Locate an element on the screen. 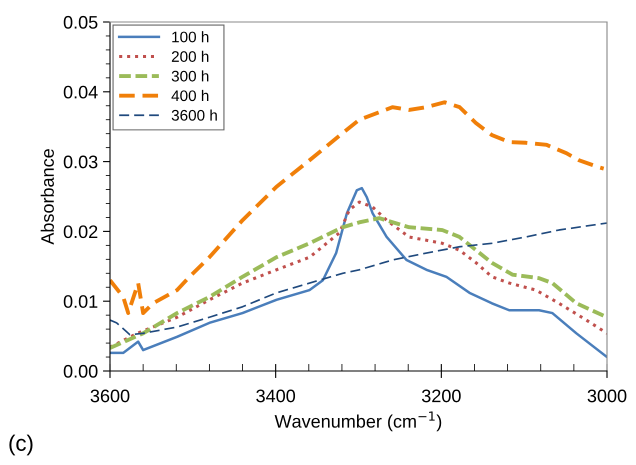 The image size is (636, 465). legend-label: 200 h is located at coordinates (190, 56).